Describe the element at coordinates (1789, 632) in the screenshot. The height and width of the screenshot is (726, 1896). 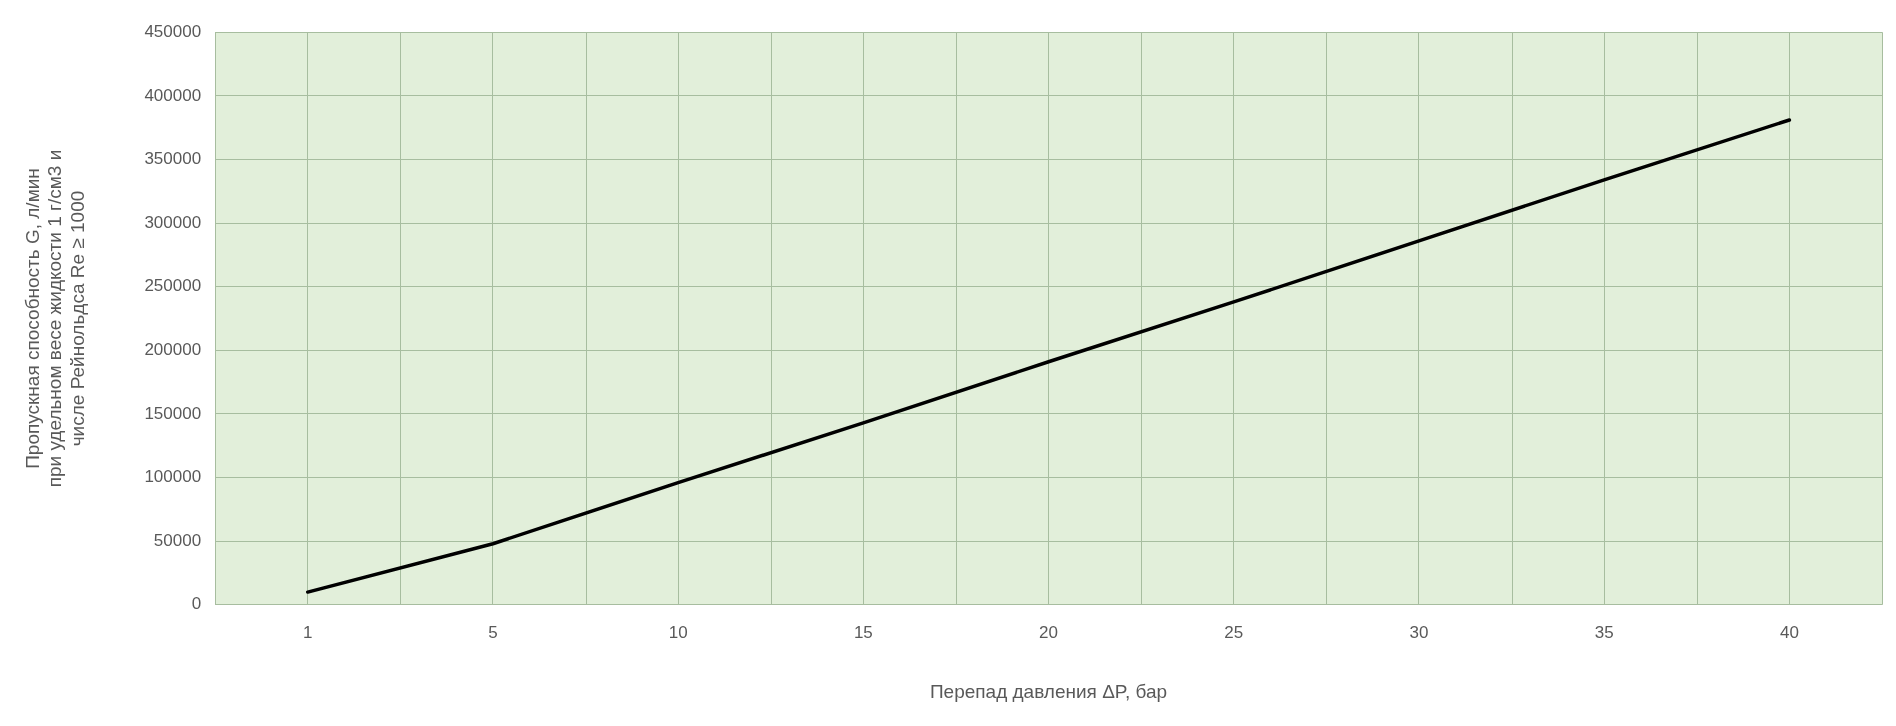
I see `x-tick-label: 40` at that location.